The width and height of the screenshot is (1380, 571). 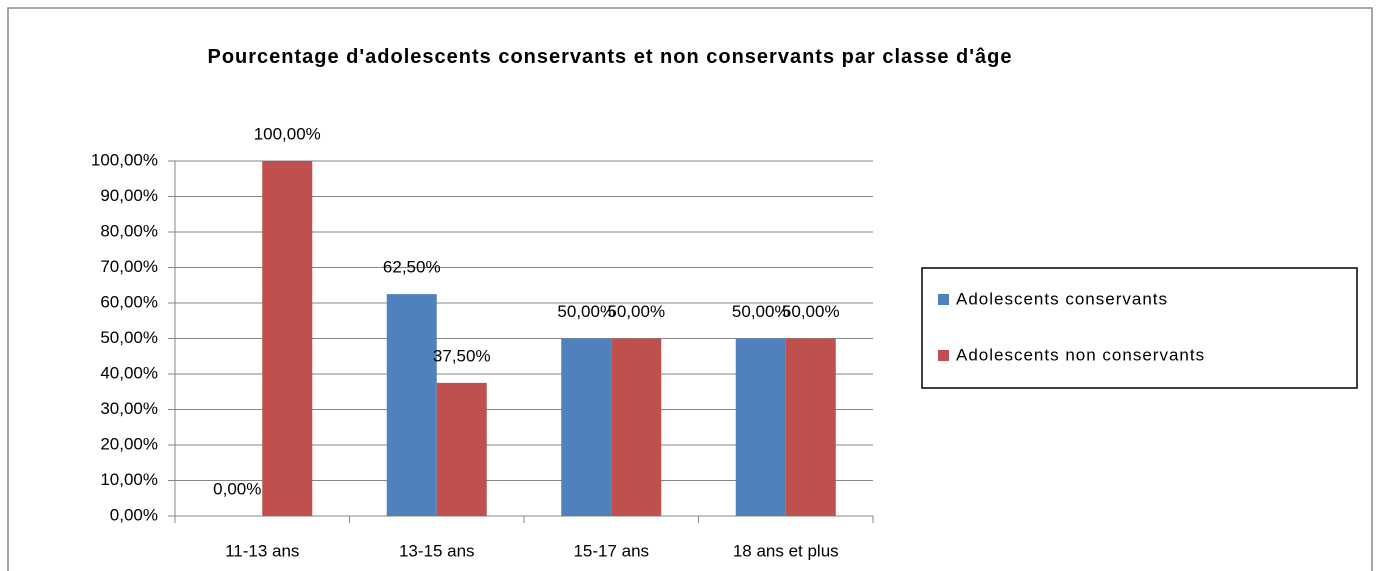 What do you see at coordinates (262, 550) in the screenshot?
I see `x-tick-label: 11-13 ans` at bounding box center [262, 550].